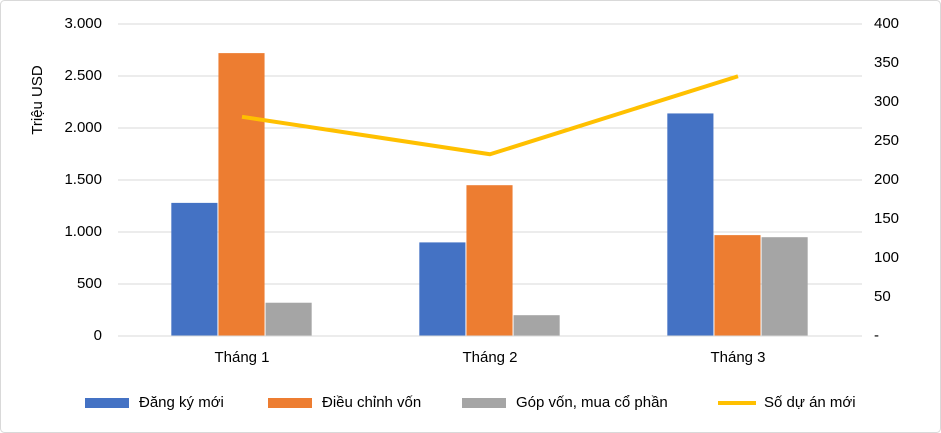 The height and width of the screenshot is (433, 941). What do you see at coordinates (886, 101) in the screenshot?
I see `y2-tick-label: 300` at bounding box center [886, 101].